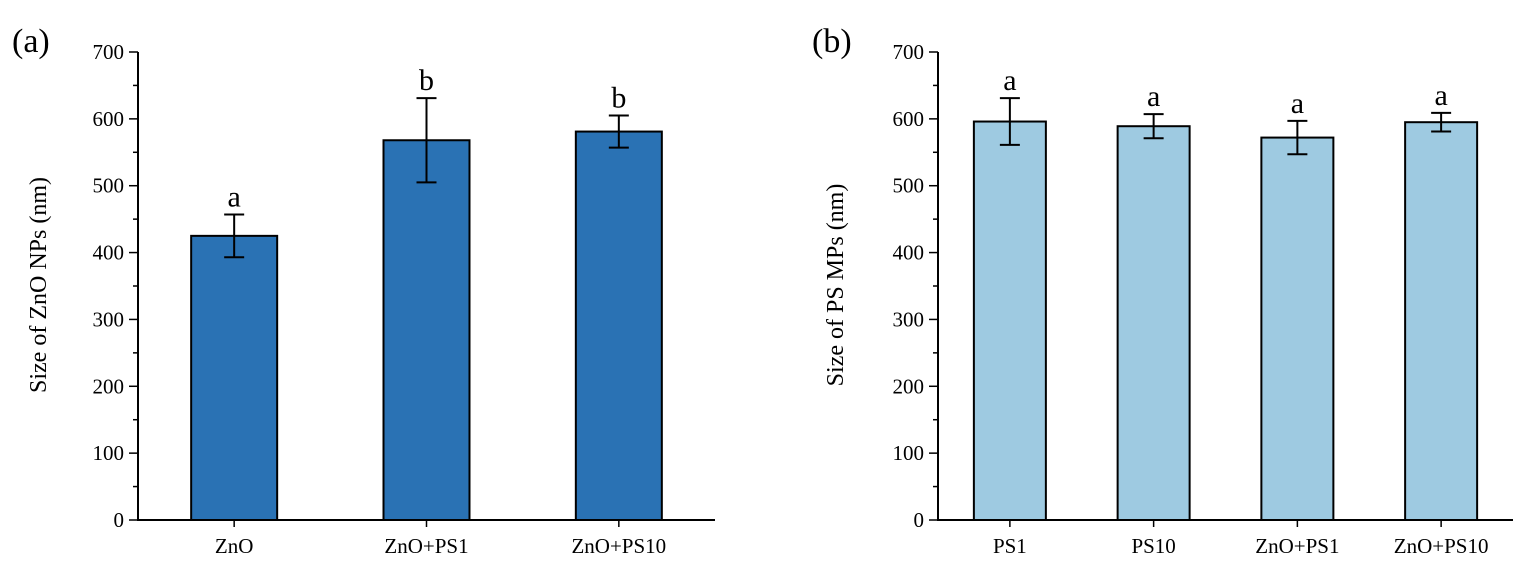 Image resolution: width=1535 pixels, height=572 pixels. I want to click on panel-b-y-axis-title: Size of PS MPs (nm), so click(836, 285).